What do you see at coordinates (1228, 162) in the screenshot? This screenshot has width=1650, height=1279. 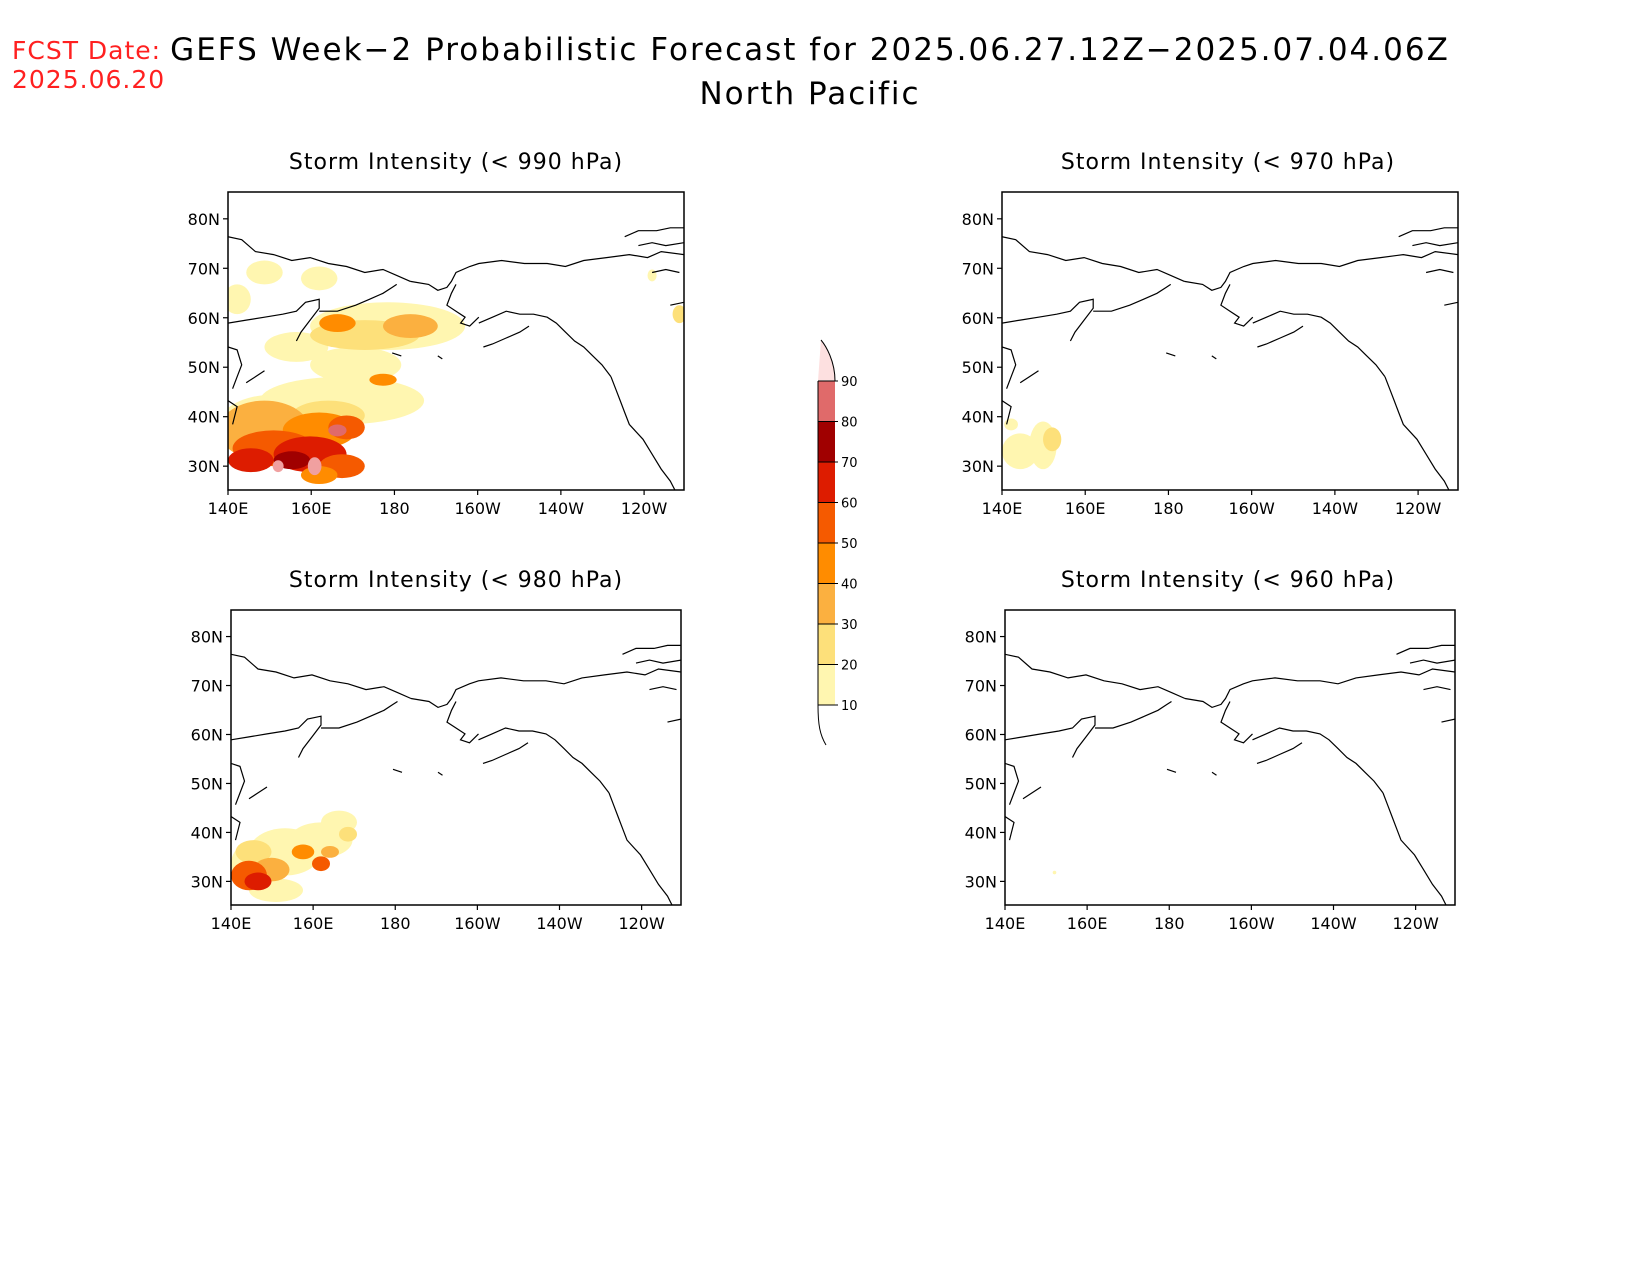 I see `panel-title-970: Storm Intensity (< 970 hPa)` at bounding box center [1228, 162].